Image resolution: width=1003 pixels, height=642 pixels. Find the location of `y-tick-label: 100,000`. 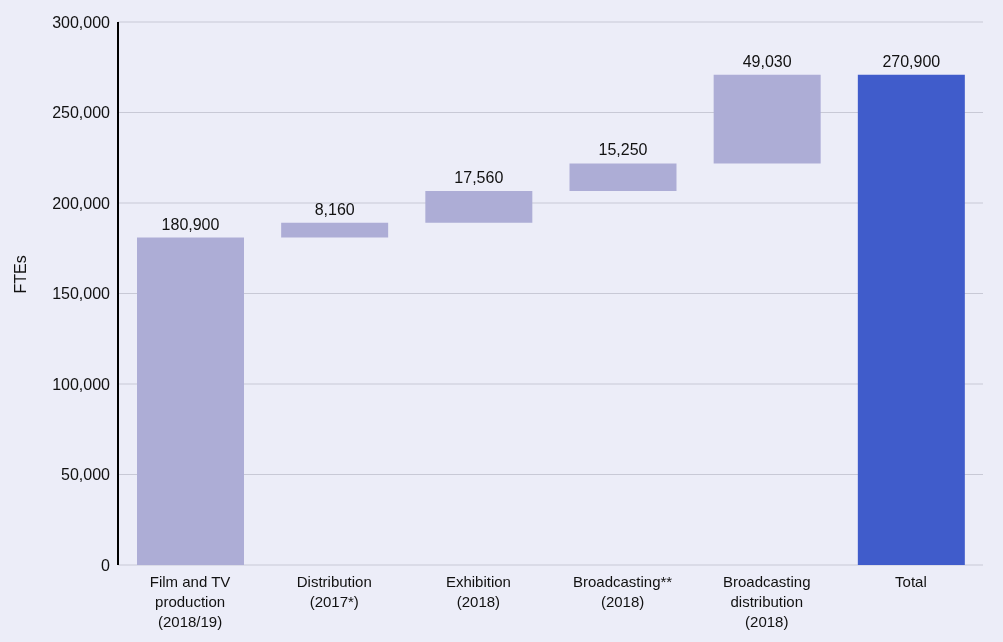

y-tick-label: 100,000 is located at coordinates (81, 384).